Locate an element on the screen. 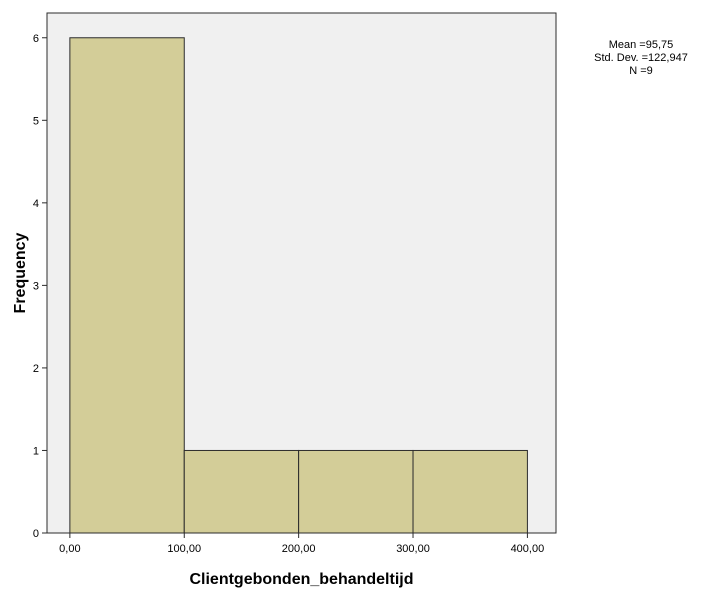  y-axis-title: Frequency is located at coordinates (20, 272).